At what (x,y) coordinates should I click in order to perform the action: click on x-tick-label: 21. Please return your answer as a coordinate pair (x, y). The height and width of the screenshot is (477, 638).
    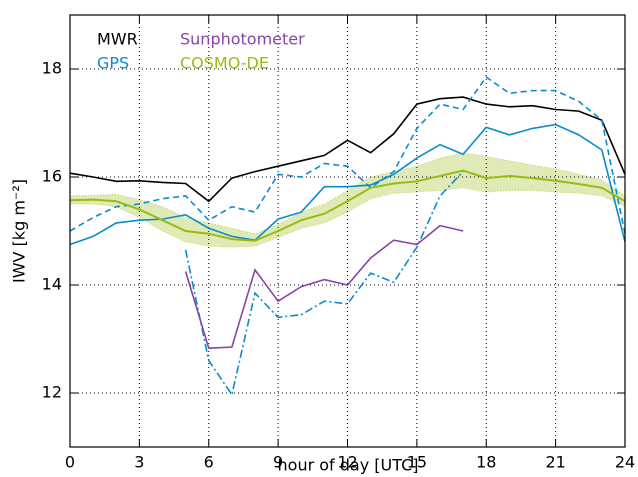
    Looking at the image, I should click on (555, 462).